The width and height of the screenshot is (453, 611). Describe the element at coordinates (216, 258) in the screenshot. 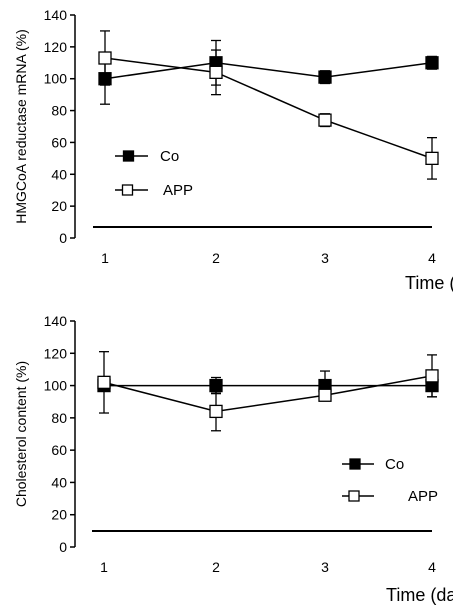

I see `chart1-x-tick-label: 2` at that location.